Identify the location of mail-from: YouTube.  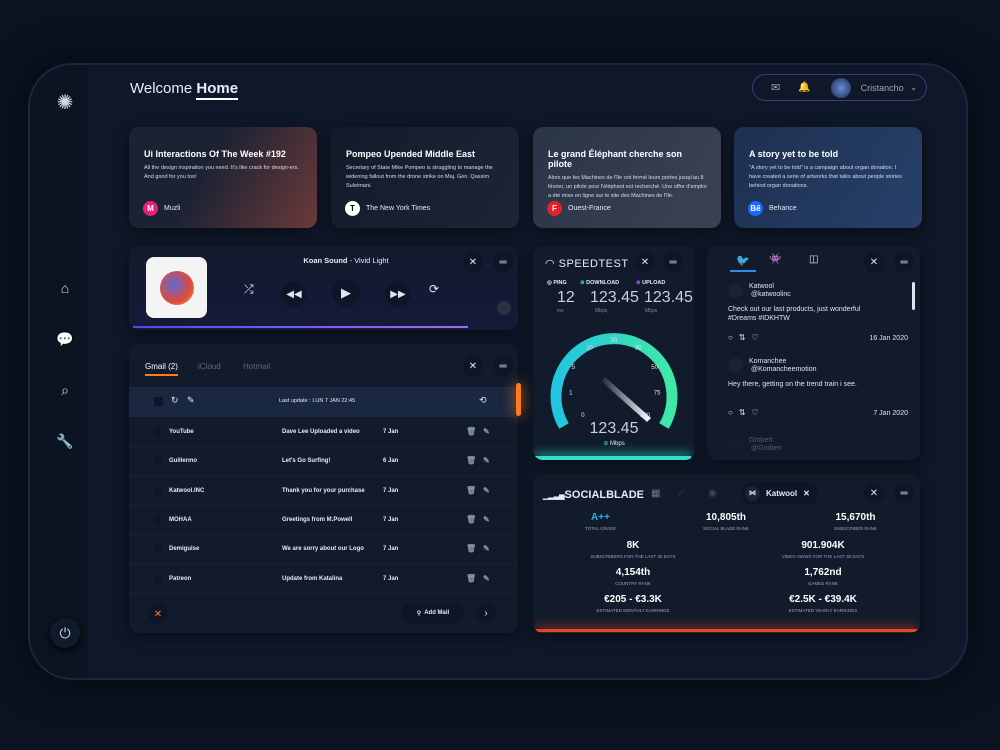
(181, 432).